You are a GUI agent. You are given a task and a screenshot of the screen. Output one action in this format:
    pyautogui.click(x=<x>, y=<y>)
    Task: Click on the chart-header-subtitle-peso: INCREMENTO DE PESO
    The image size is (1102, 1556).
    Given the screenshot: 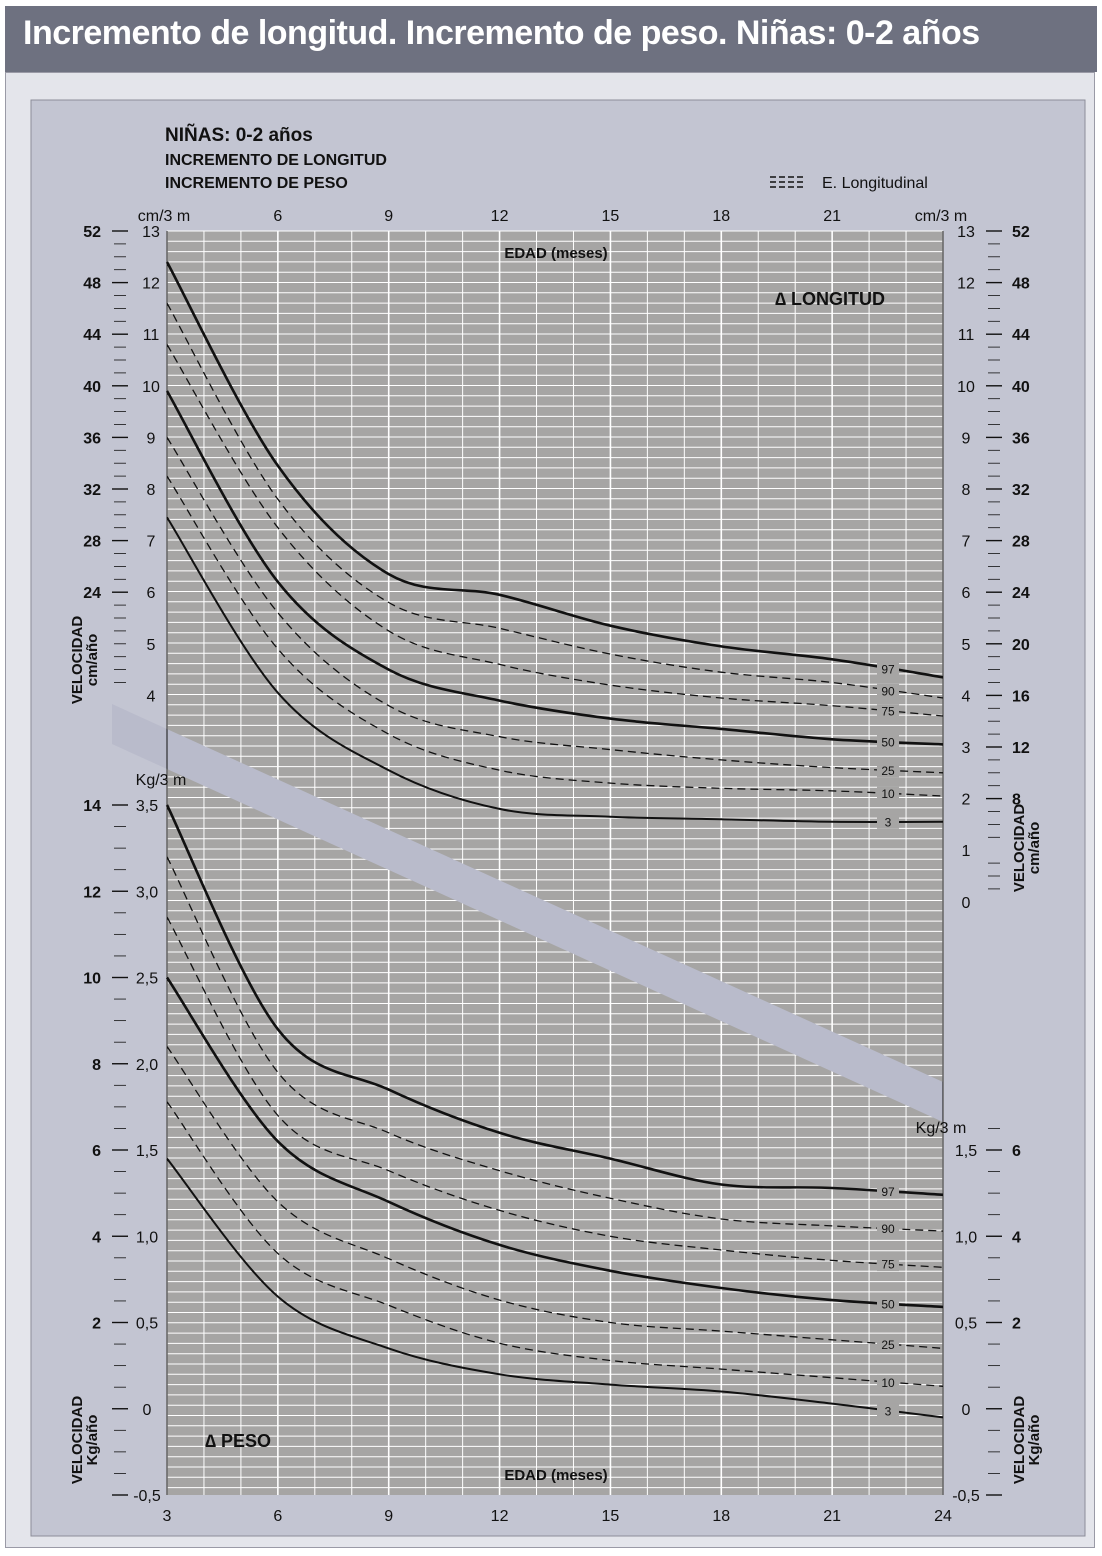 What is the action you would take?
    pyautogui.click(x=256, y=183)
    